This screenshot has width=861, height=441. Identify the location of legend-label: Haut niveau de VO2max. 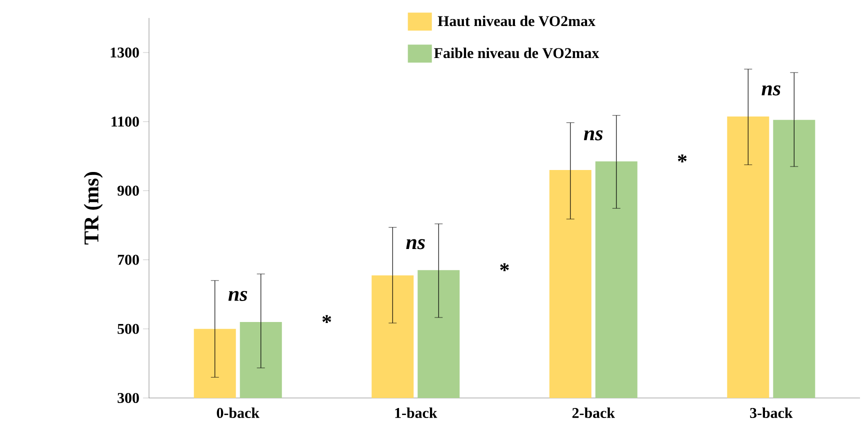
(517, 21).